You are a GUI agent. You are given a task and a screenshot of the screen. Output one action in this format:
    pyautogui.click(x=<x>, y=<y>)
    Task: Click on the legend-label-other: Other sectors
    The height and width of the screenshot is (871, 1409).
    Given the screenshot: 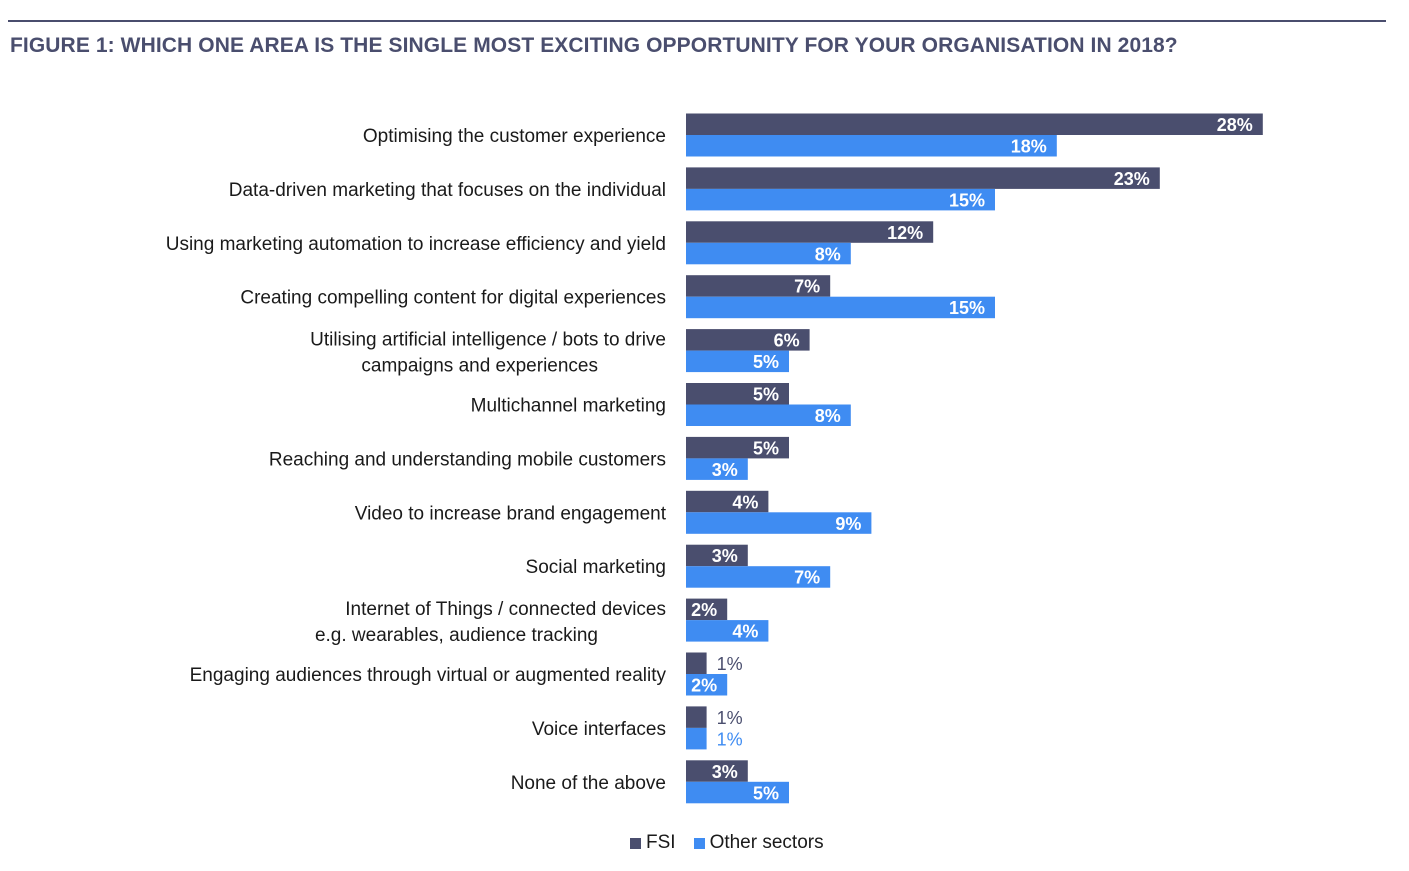 What is the action you would take?
    pyautogui.click(x=766, y=842)
    